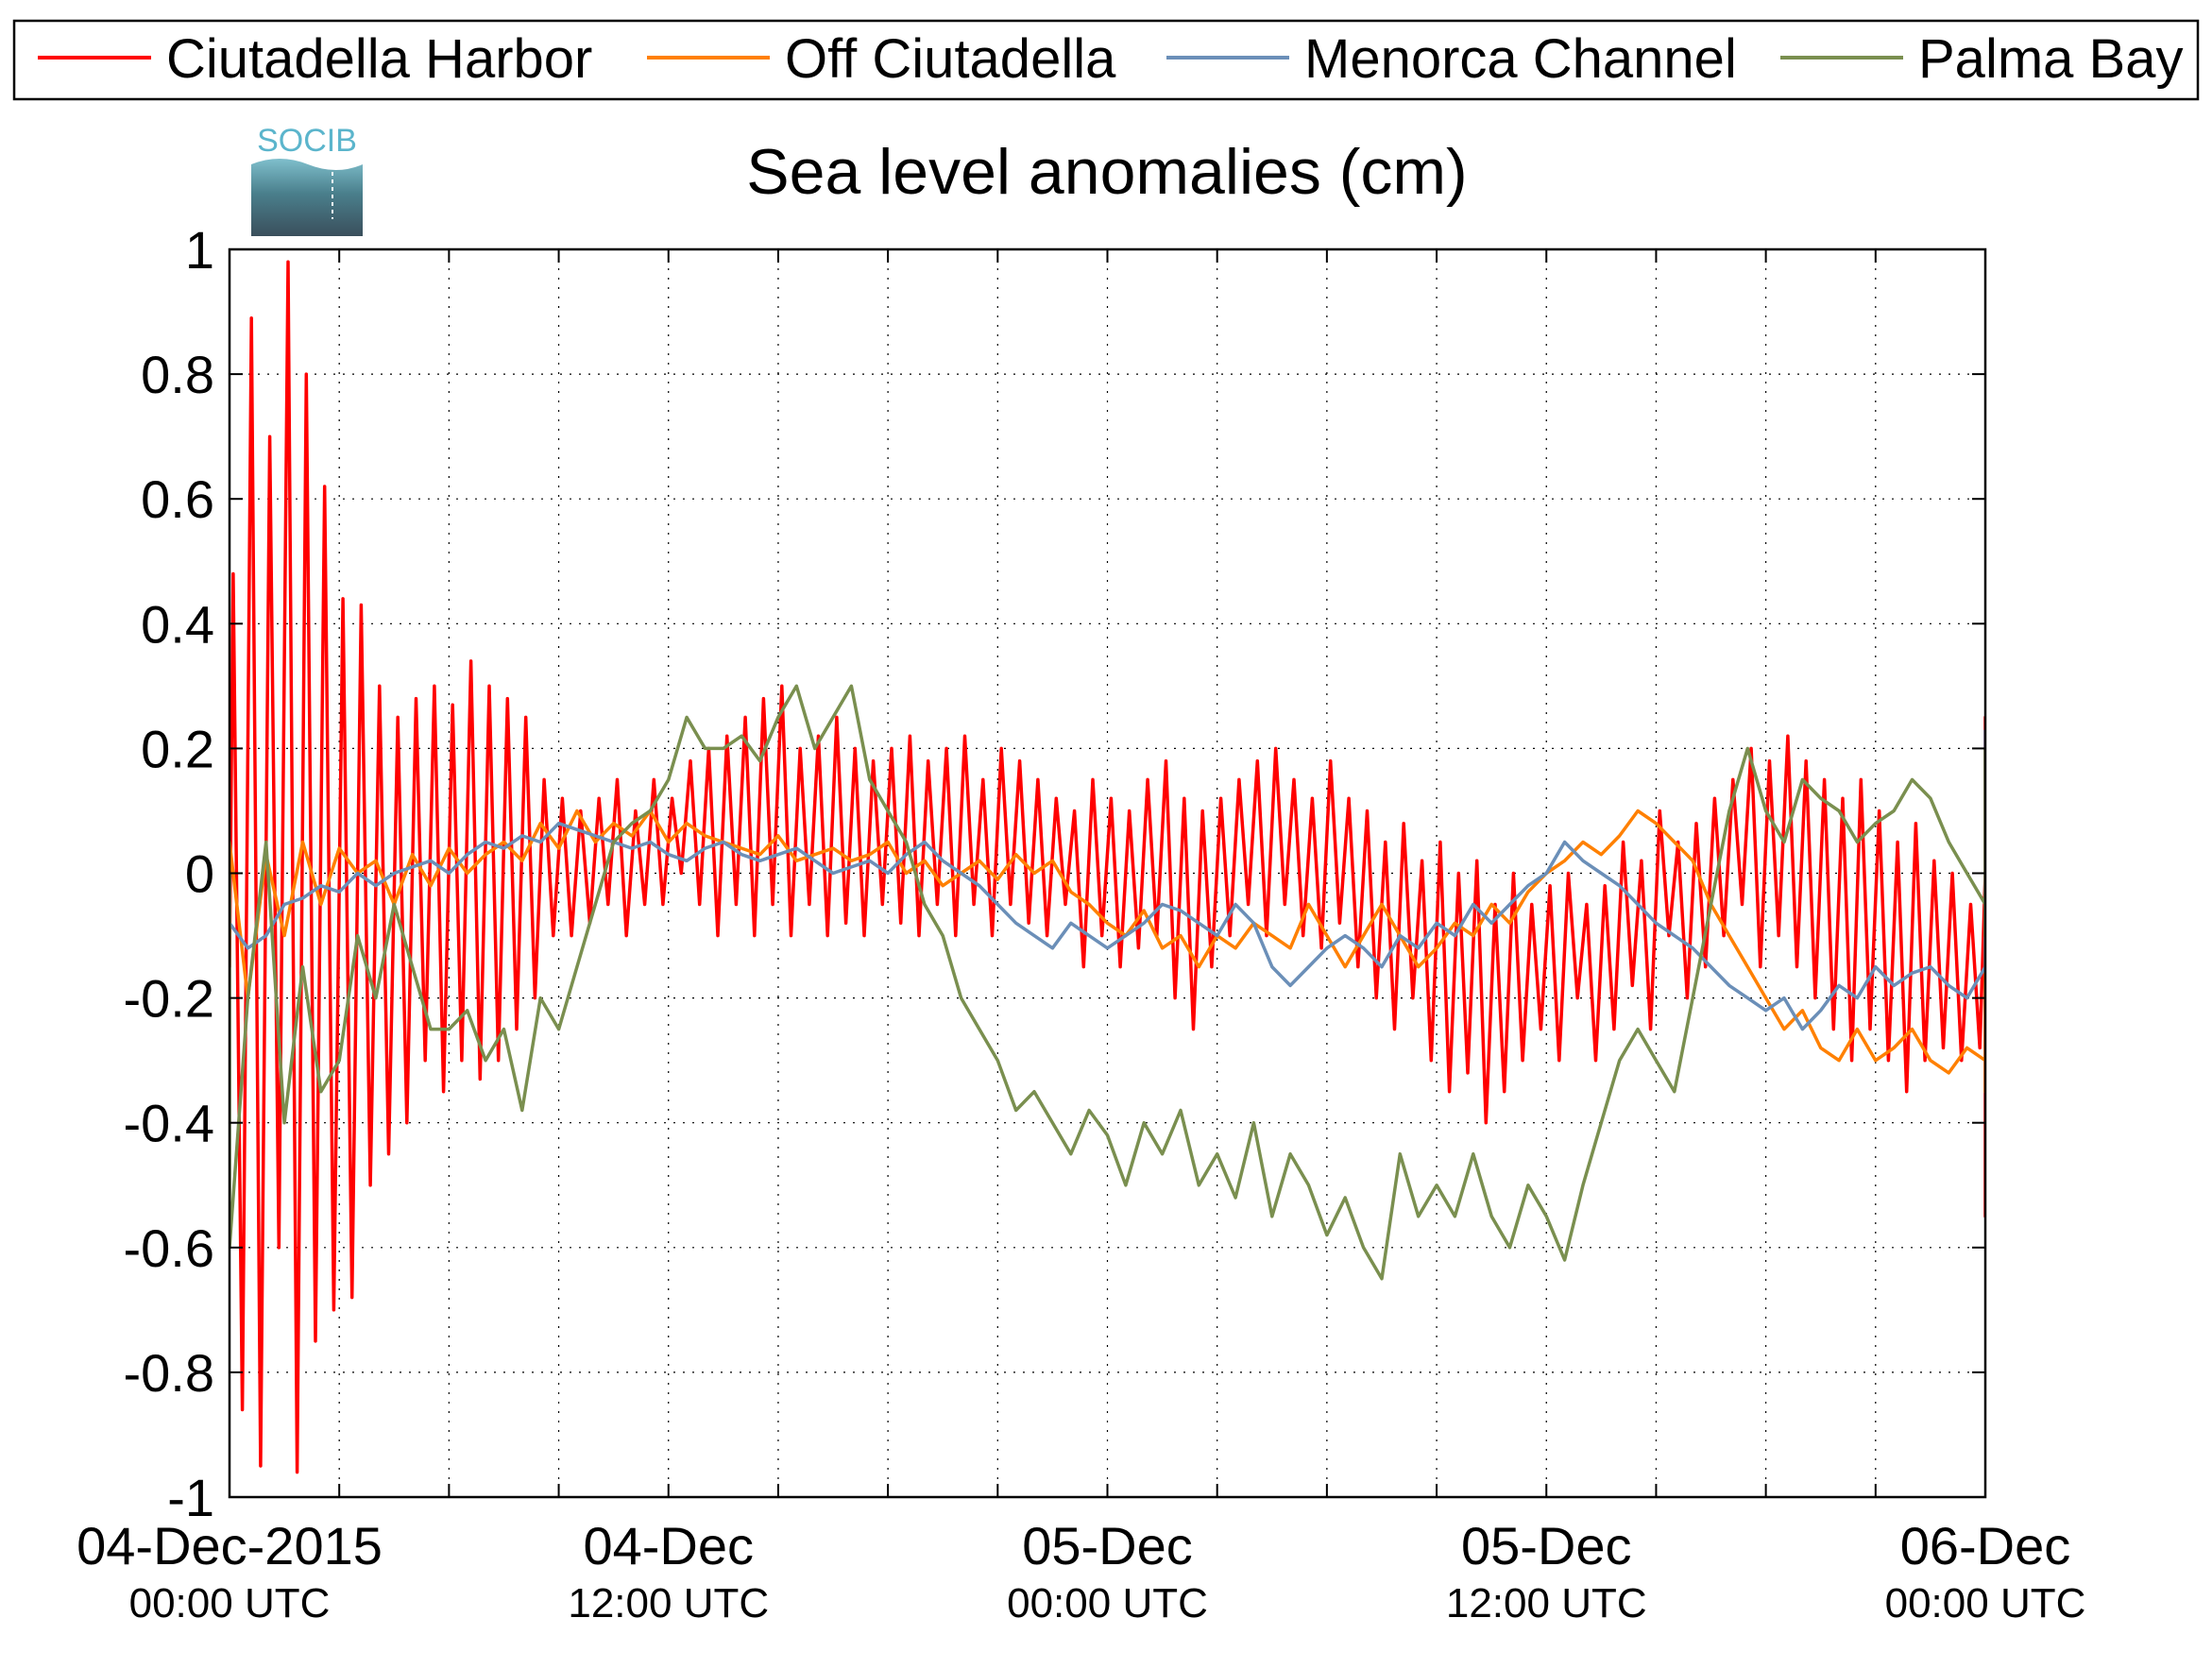 This screenshot has height=1669, width=2212. I want to click on y-tick-label: -1, so click(190, 1498).